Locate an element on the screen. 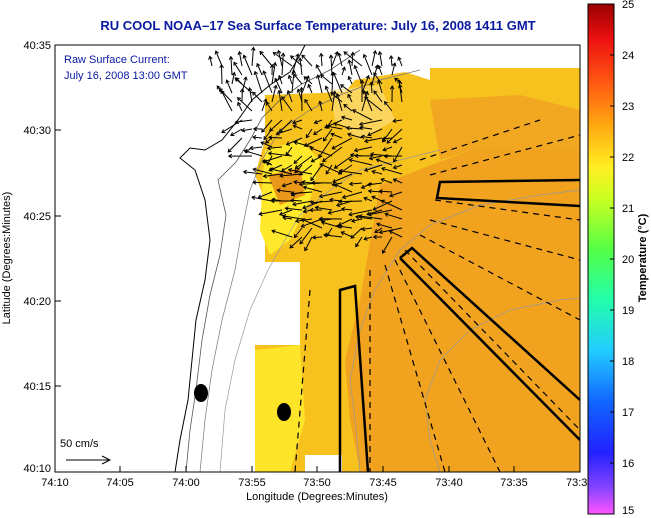  colorbar-label: Temperature (°C) is located at coordinates (643, 257).